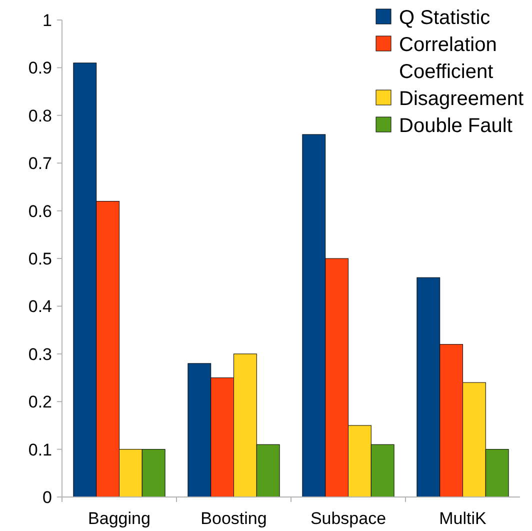 The height and width of the screenshot is (531, 532). What do you see at coordinates (47, 497) in the screenshot?
I see `y-tick-label: 0` at bounding box center [47, 497].